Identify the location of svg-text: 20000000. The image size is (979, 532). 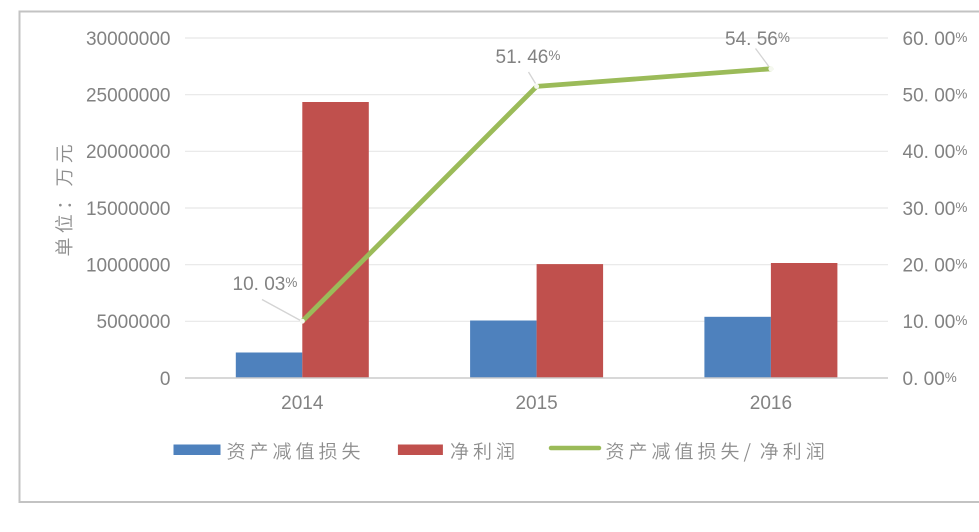
(128, 152).